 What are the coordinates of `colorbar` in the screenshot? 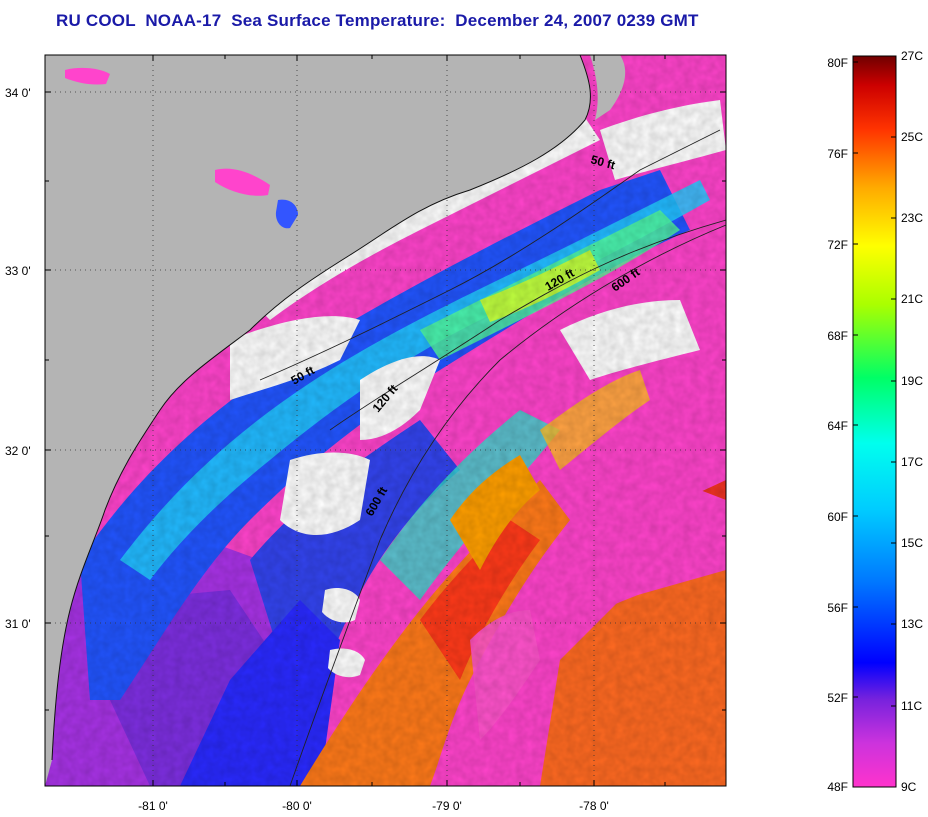 It's located at (874, 421).